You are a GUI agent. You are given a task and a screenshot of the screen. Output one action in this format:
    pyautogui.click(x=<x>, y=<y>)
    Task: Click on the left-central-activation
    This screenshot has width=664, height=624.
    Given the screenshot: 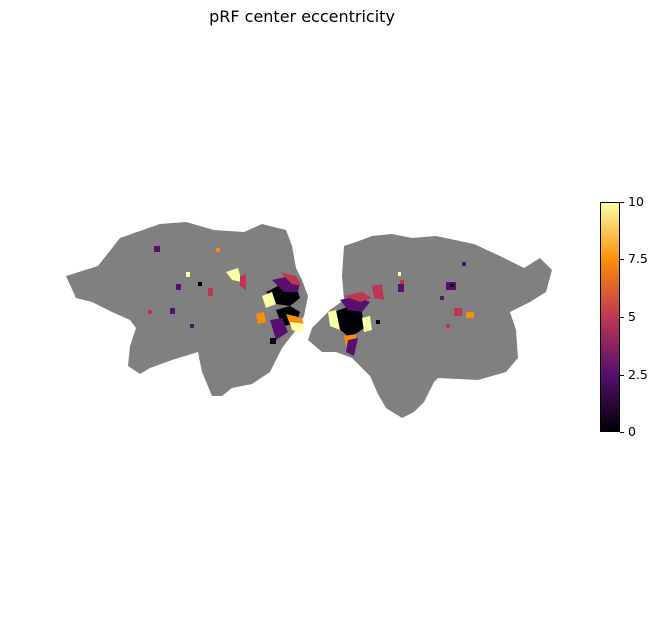 What is the action you would take?
    pyautogui.click(x=266, y=304)
    